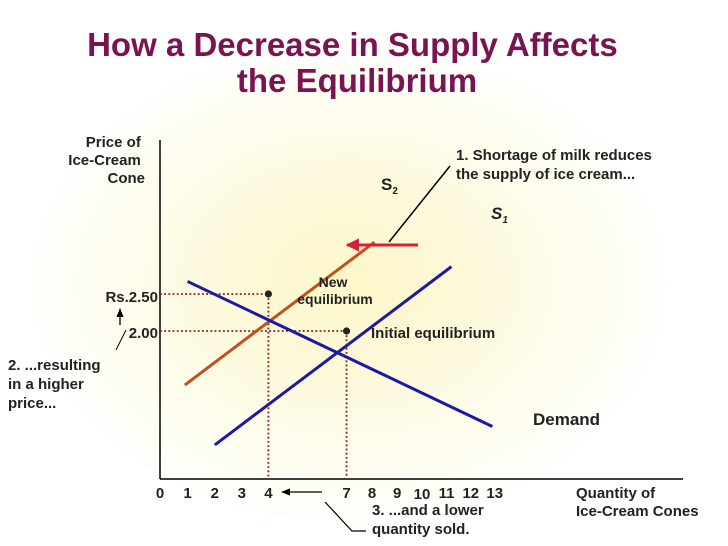 The height and width of the screenshot is (546, 728). Describe the element at coordinates (121, 340) in the screenshot. I see `annotation-higher-price-connector` at that location.